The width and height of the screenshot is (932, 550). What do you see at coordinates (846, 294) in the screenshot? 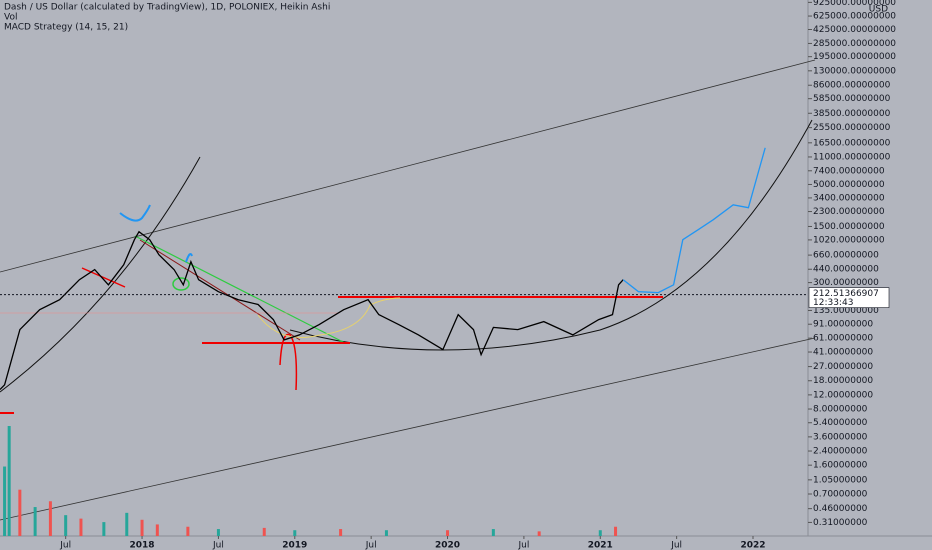
I see `last-price-label: 212.51366907` at bounding box center [846, 294].